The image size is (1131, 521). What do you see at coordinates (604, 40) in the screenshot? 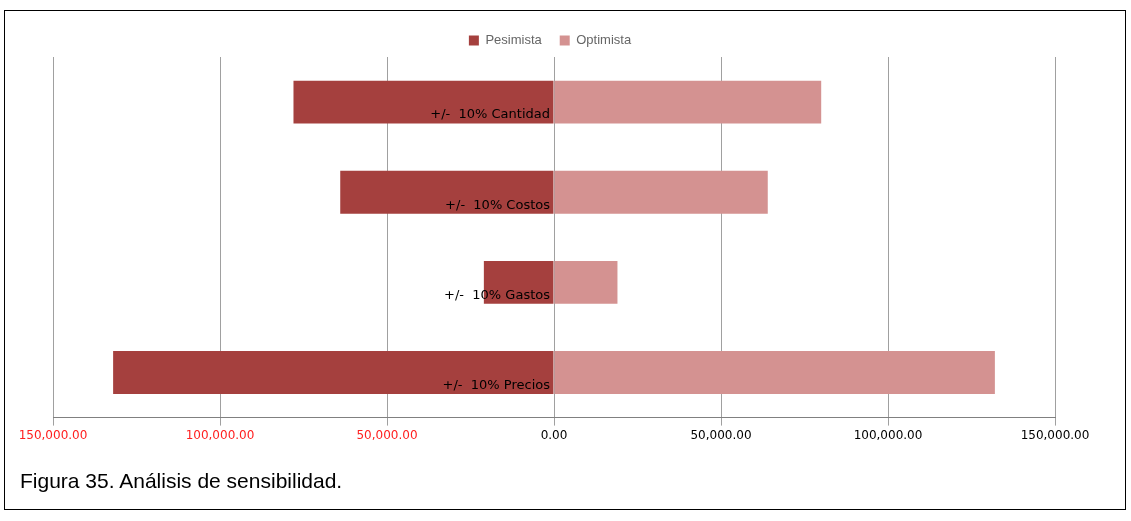
I see `legend-label: Optimista` at bounding box center [604, 40].